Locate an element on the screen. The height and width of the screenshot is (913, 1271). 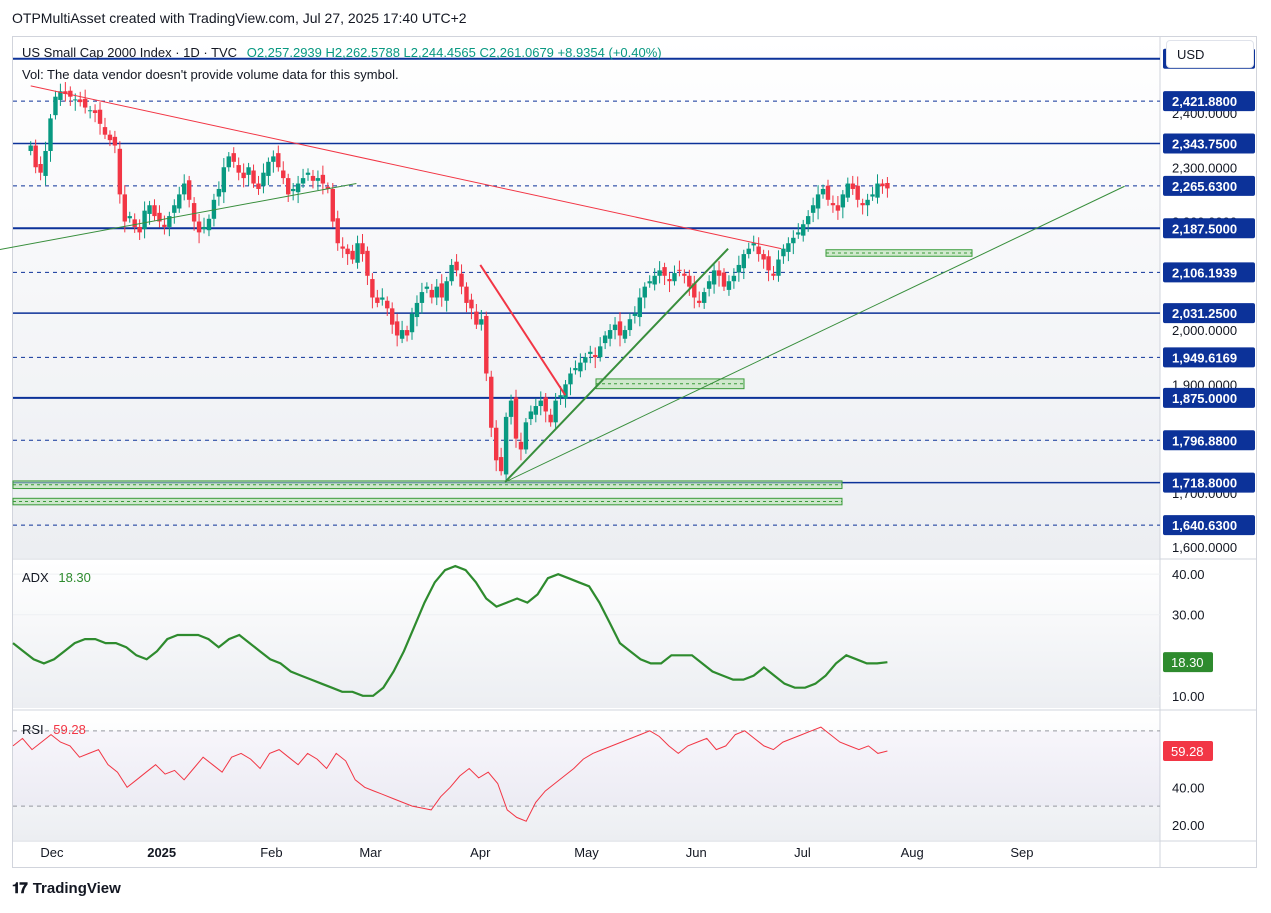
price-level-label: 2,421.8800 is located at coordinates (1204, 101).